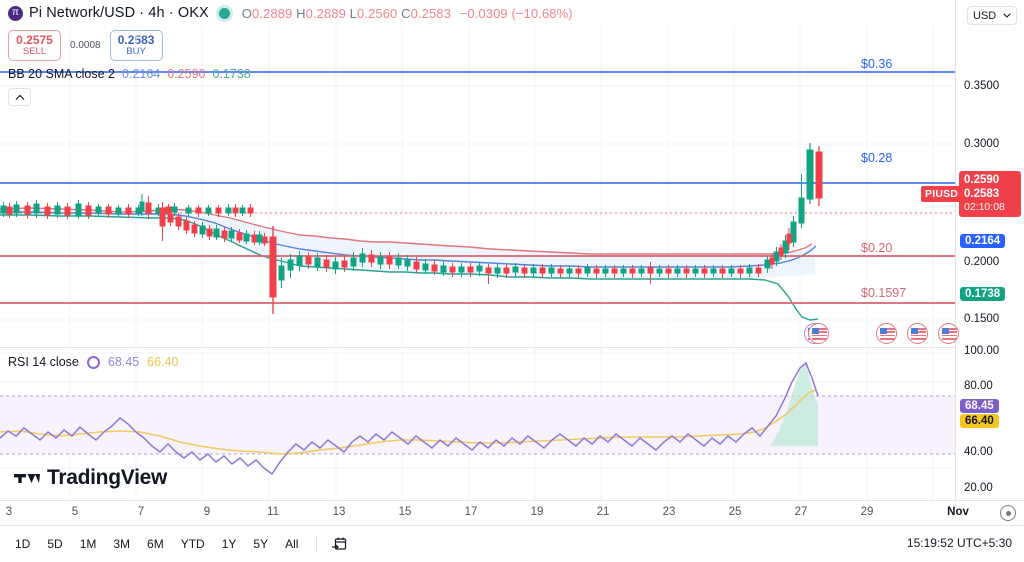  I want to click on close-value: 0.2583, so click(430, 13).